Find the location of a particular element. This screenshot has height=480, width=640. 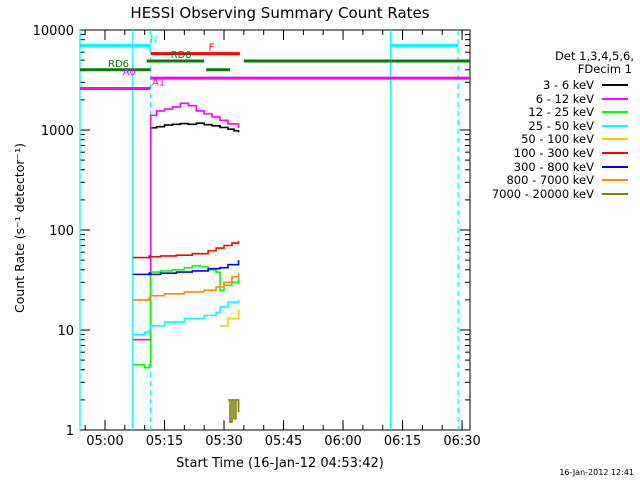

y-tick-label: 10000 is located at coordinates (53, 31).